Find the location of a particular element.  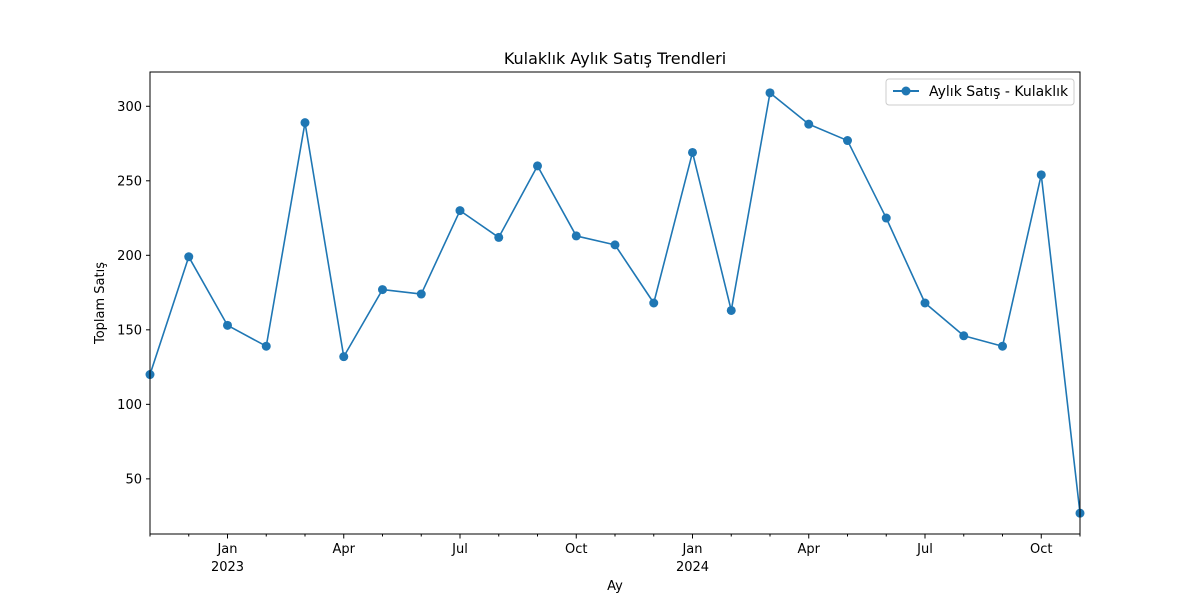

y-tick-label: 250 is located at coordinates (129, 181).